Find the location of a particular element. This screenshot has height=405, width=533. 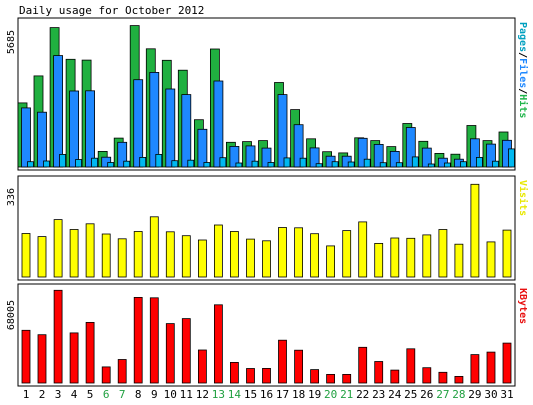

series-pages is located at coordinates (271, 158).